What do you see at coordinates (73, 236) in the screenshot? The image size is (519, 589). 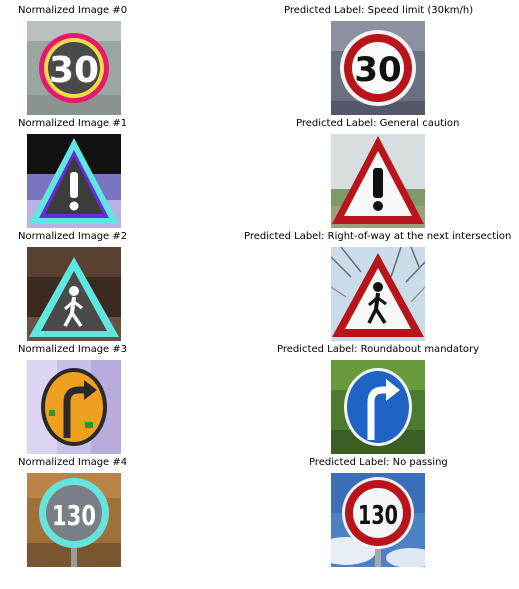 I see `left-title-2: Normalized Image #2` at bounding box center [73, 236].